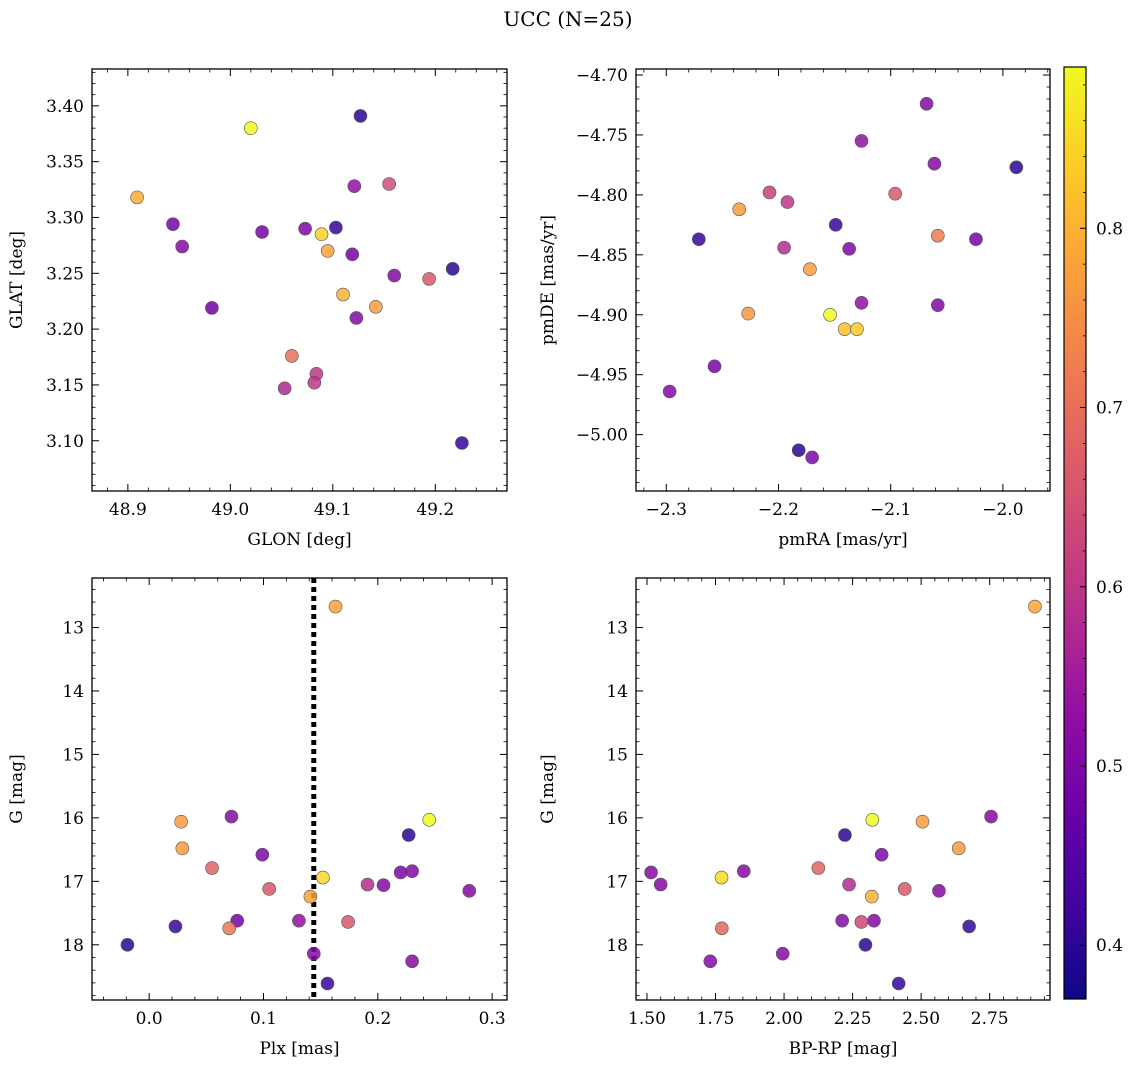 The image size is (1136, 1067). What do you see at coordinates (65, 163) in the screenshot?
I see `y-tick-label: 3.35` at bounding box center [65, 163].